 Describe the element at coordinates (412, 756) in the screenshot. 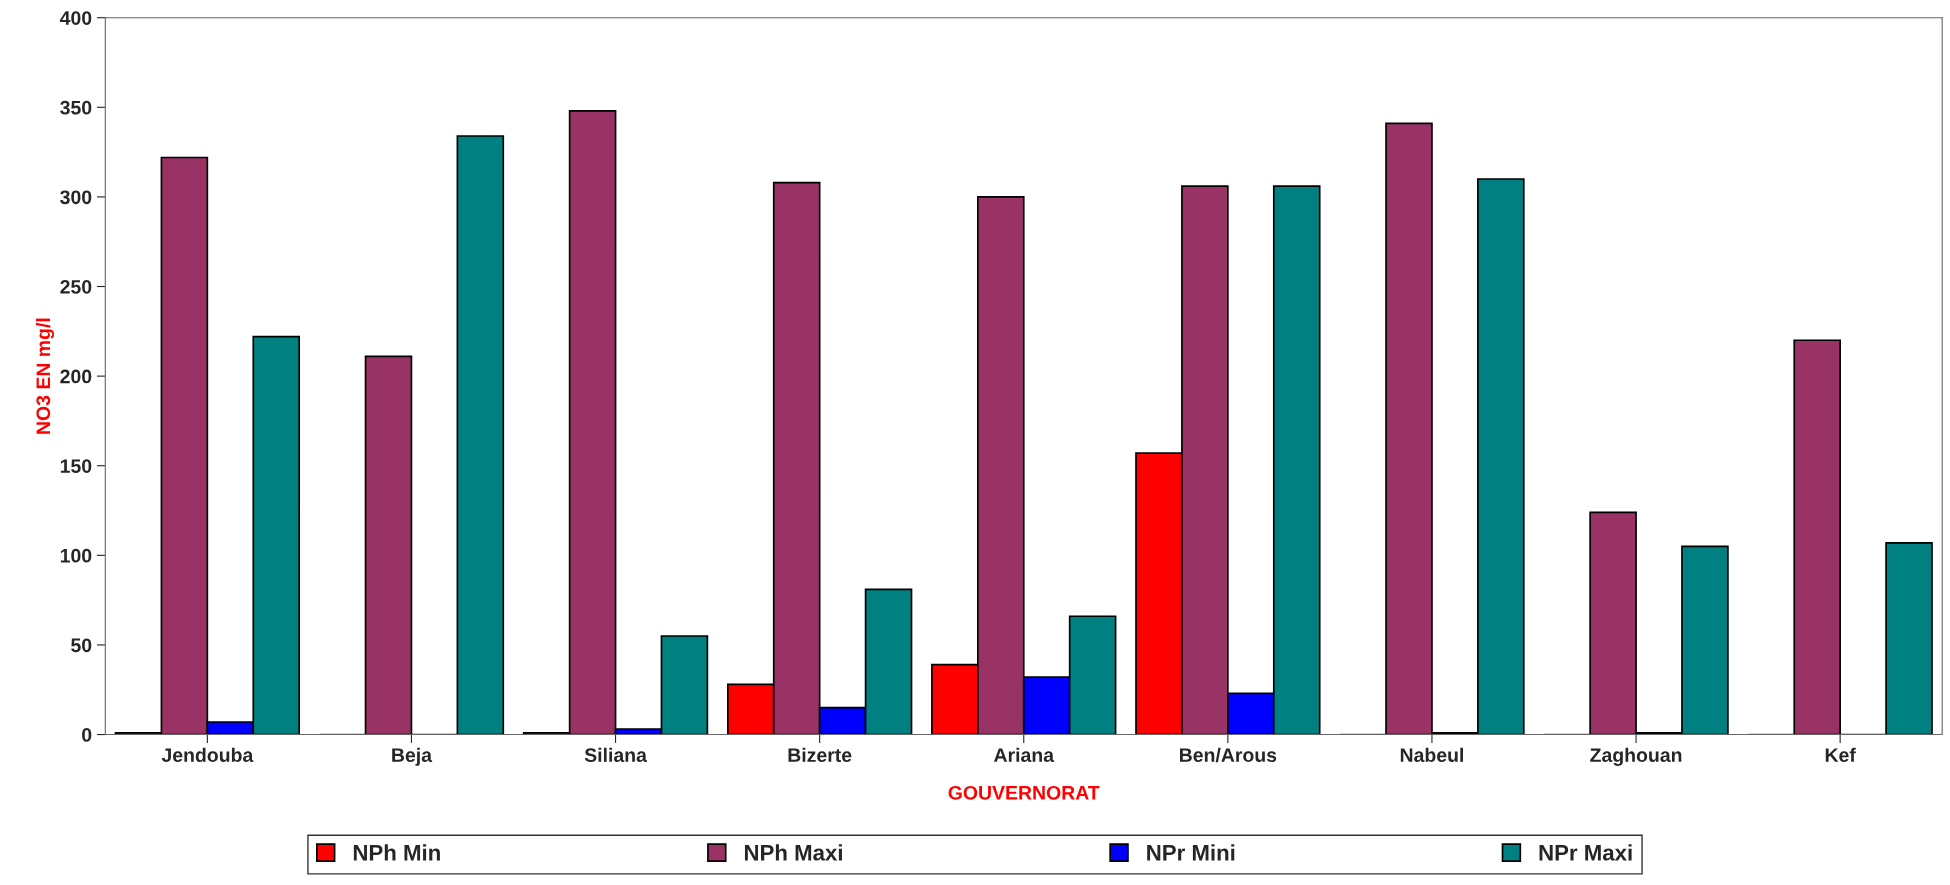

I see `x-tick-label: Beja` at that location.